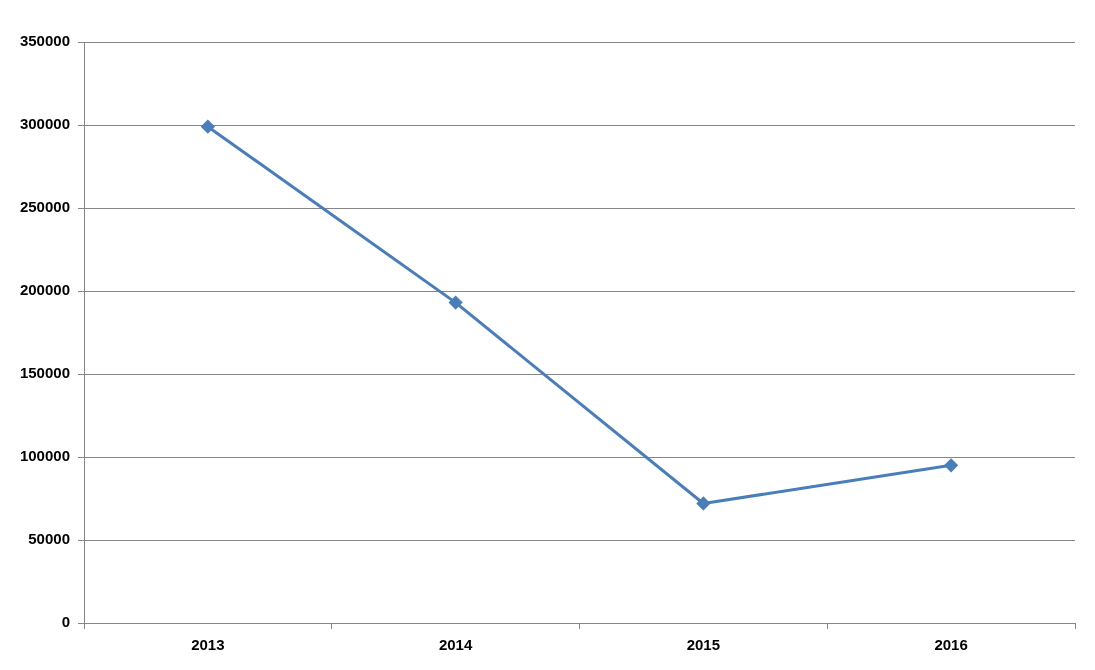 This screenshot has height=670, width=1095. I want to click on y-tick-label: 300000, so click(44, 124).